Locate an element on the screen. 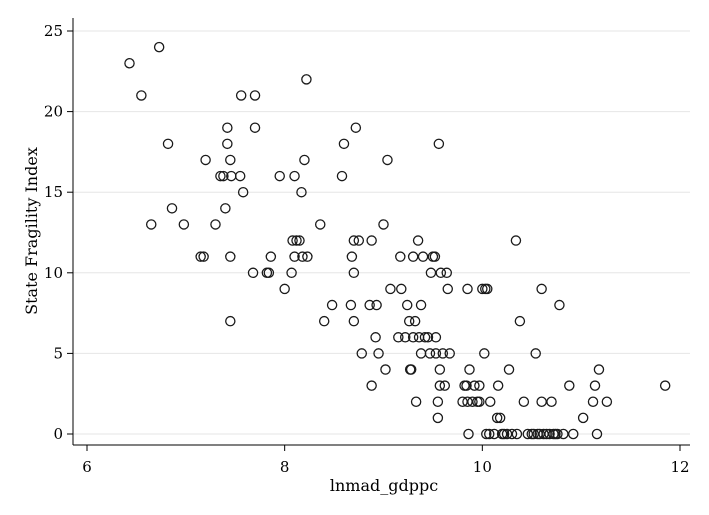  y-tick-label-15: 15 is located at coordinates (53, 192).